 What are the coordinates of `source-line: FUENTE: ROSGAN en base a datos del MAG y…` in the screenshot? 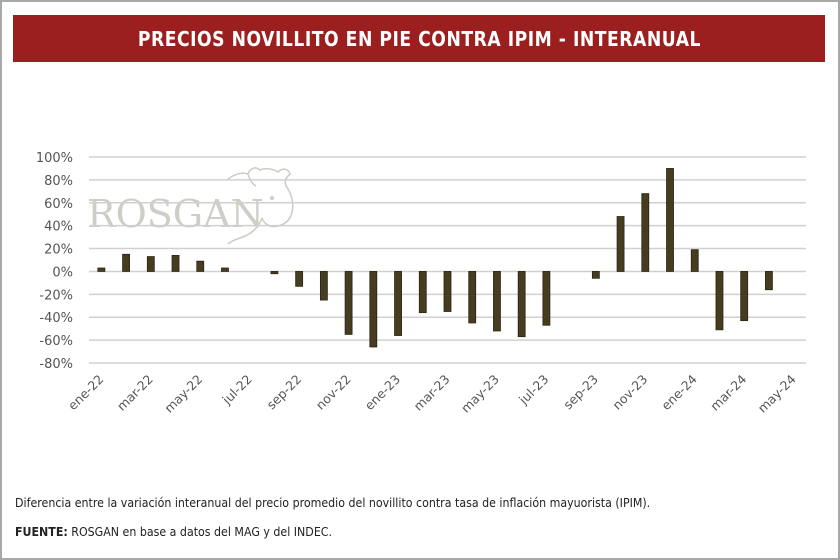 It's located at (173, 532).